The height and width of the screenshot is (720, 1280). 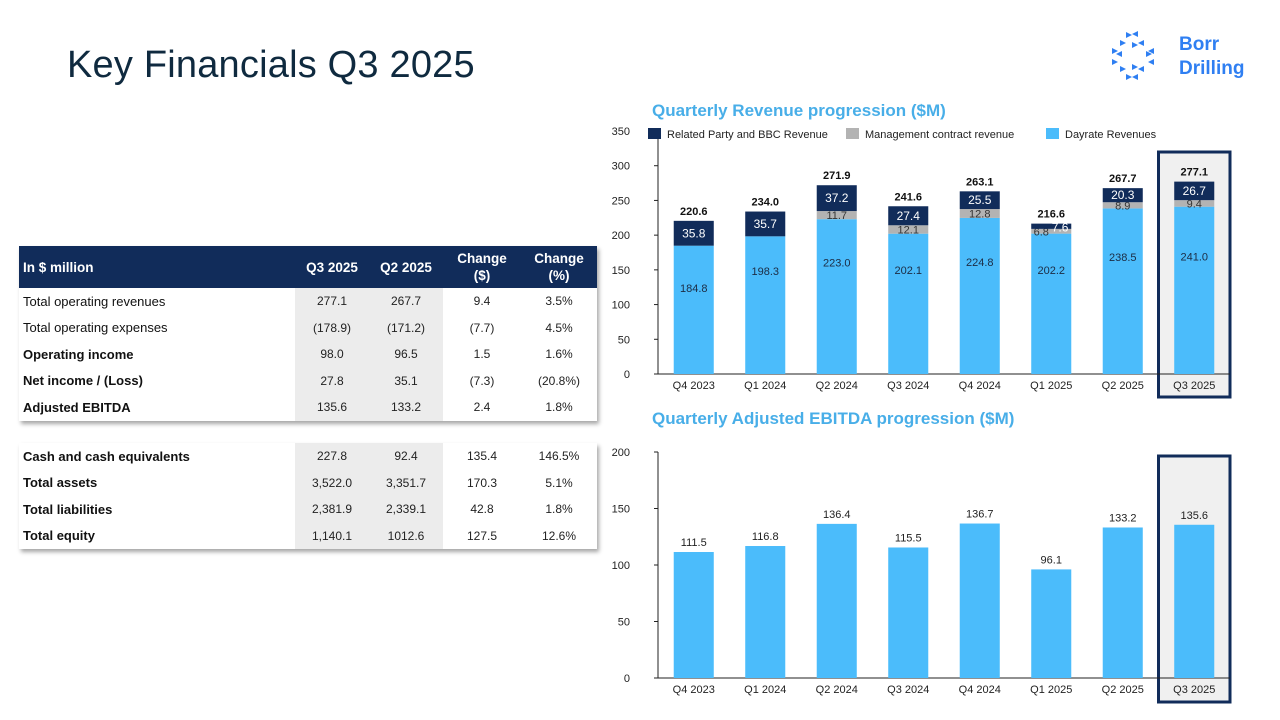 I want to click on header-change-percent: Change (%), so click(x=559, y=267).